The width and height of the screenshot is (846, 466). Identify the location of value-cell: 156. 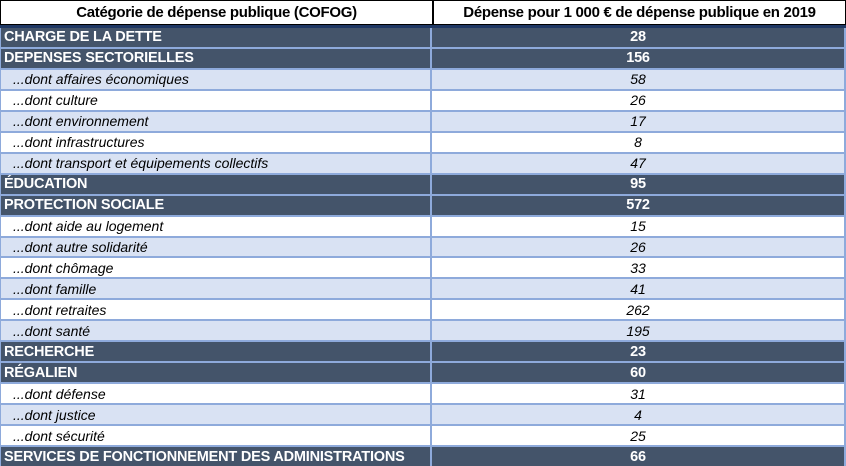
(638, 58).